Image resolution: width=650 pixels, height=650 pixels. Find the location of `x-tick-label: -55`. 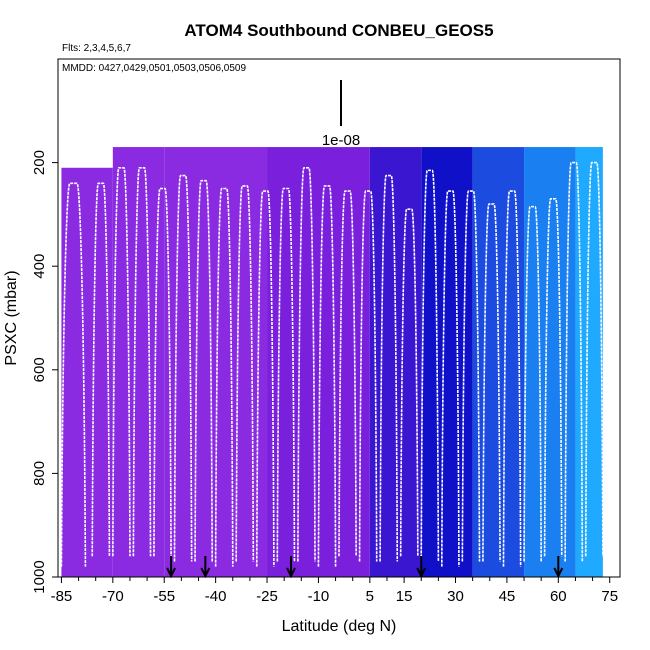

x-tick-label: -55 is located at coordinates (164, 596).